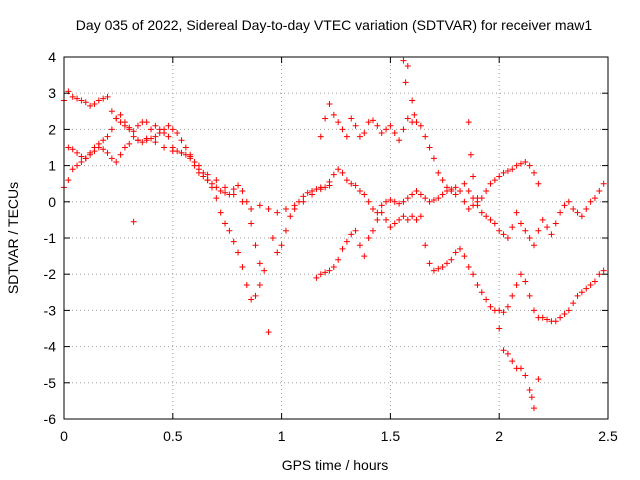 The height and width of the screenshot is (480, 640). Describe the element at coordinates (52, 166) in the screenshot. I see `y-tick-label: 1` at that location.